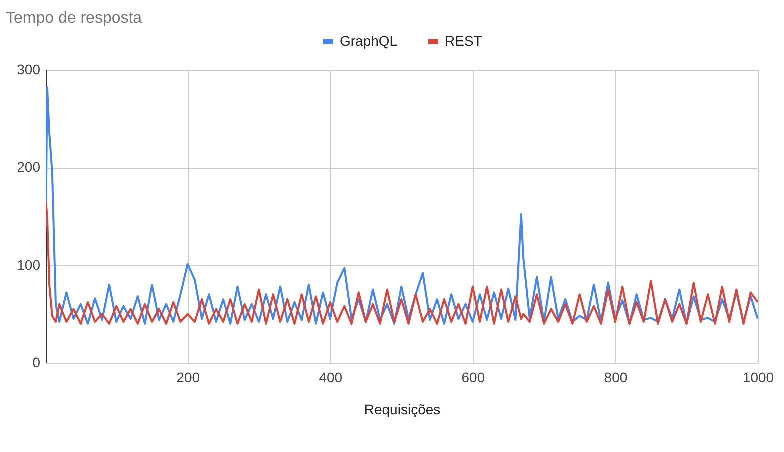 This screenshot has width=784, height=452. I want to click on legend-label: REST, so click(464, 40).